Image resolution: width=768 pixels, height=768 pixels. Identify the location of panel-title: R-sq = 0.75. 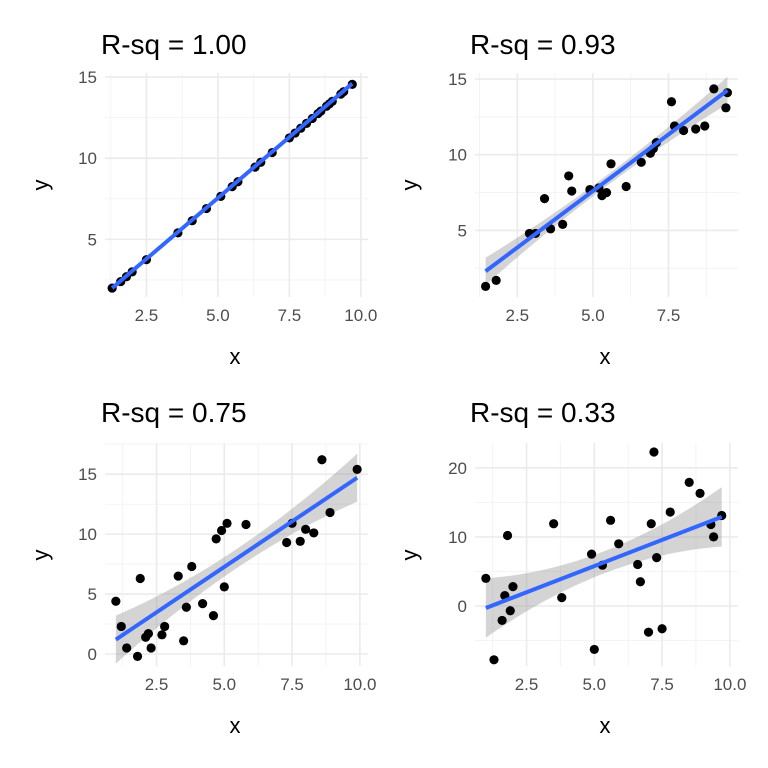
(174, 412).